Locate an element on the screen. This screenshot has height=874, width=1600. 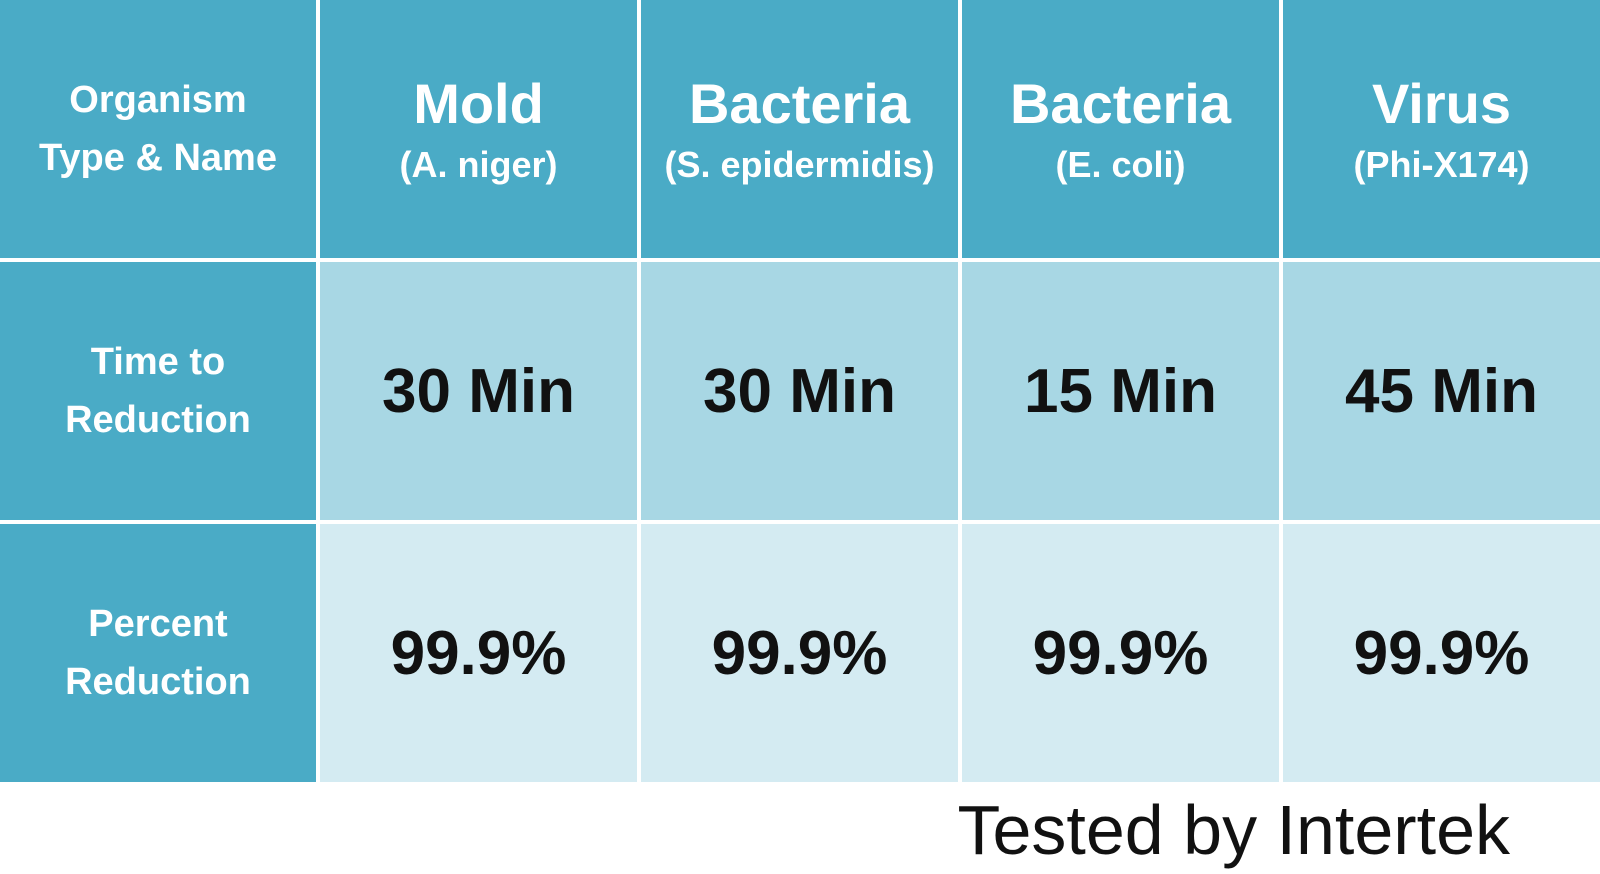
organism-name: (S. epidermidis) is located at coordinates (799, 164).